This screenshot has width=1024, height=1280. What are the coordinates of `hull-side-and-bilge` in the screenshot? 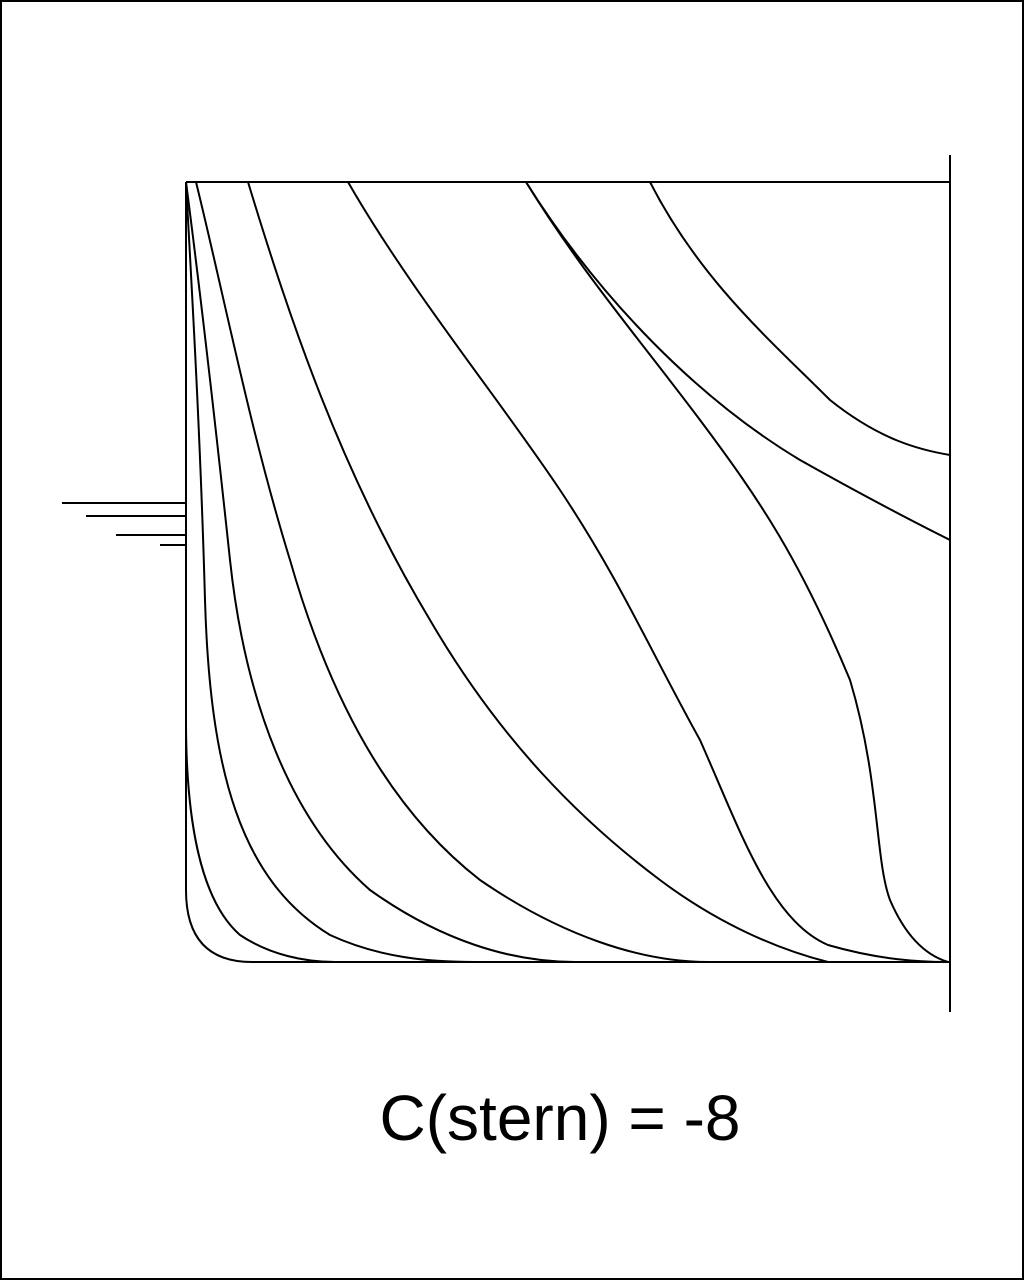 It's located at (219, 572).